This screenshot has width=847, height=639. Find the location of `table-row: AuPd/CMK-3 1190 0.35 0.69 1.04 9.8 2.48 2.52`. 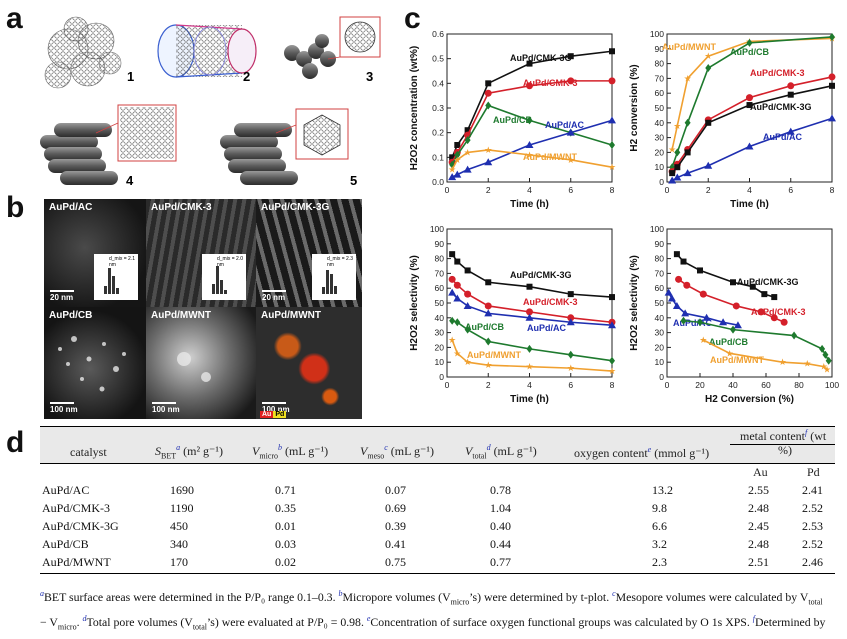

table-row: AuPd/CMK-3 1190 0.35 0.69 1.04 9.8 2.48 2.52 is located at coordinates (437, 507).